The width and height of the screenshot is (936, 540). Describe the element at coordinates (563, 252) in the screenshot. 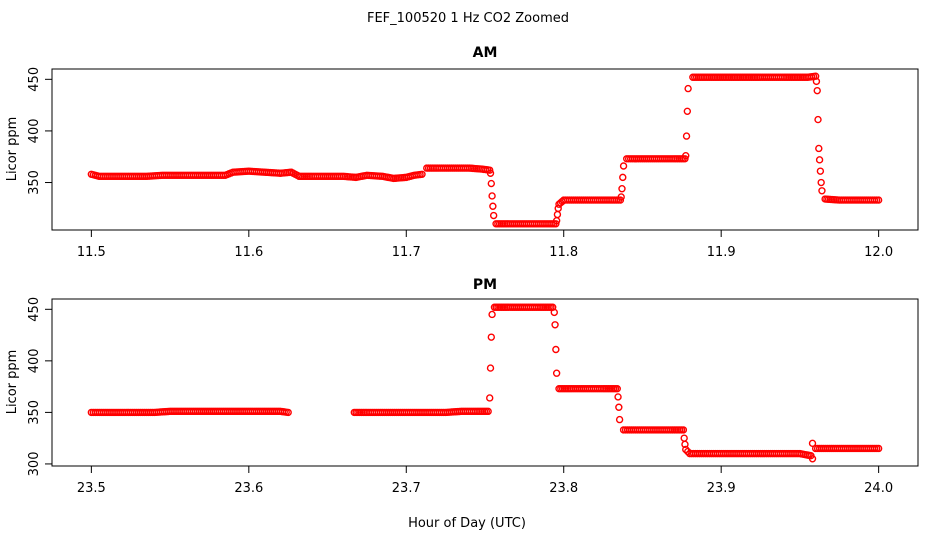

I see `x-tick-label-am-3: 11.8` at that location.